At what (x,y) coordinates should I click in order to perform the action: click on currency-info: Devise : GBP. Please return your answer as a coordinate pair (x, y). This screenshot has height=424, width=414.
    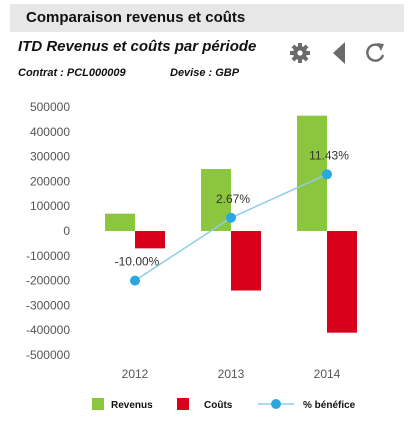
    Looking at the image, I should click on (205, 73).